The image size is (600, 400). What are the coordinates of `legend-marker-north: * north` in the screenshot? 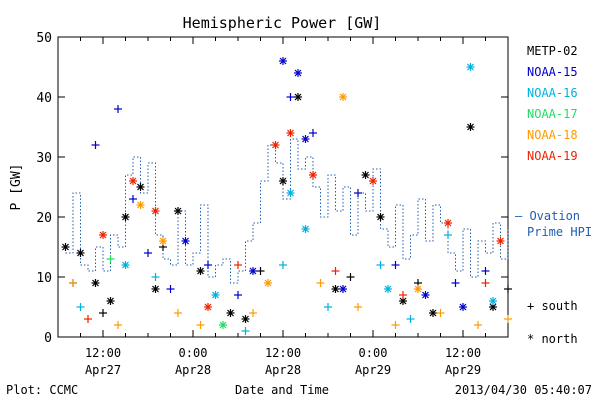 It's located at (552, 339).